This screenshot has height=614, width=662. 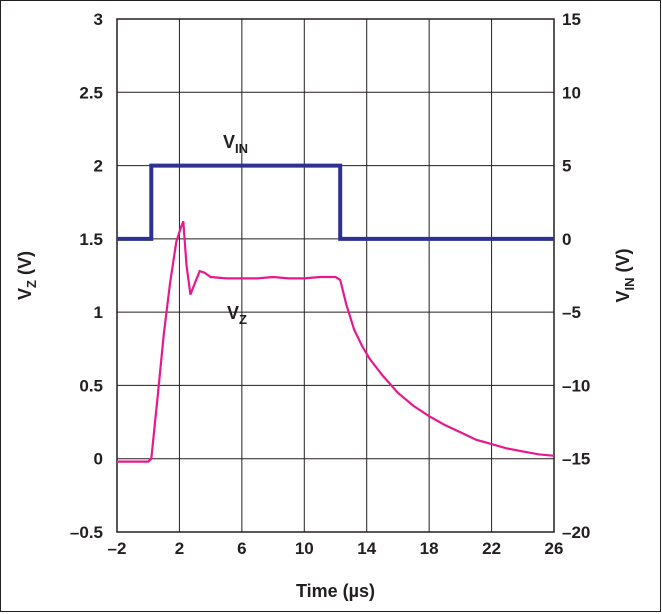 What do you see at coordinates (304, 548) in the screenshot?
I see `x-tick-label: 10` at bounding box center [304, 548].